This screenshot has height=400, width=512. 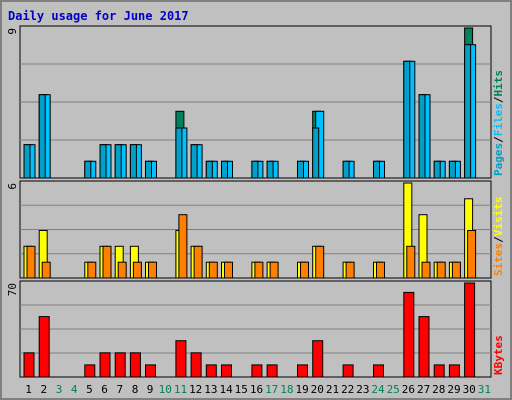 What do you see at coordinates (378, 389) in the screenshot?
I see `day-label-24: 24` at bounding box center [378, 389].